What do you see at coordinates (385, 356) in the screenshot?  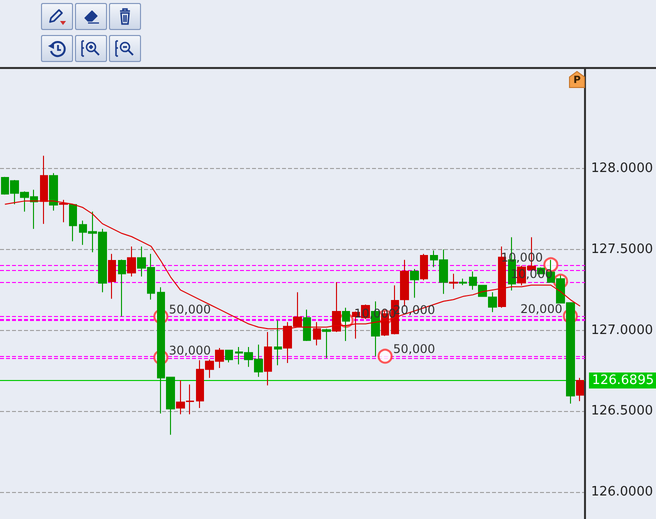 I see `point` at bounding box center [385, 356].